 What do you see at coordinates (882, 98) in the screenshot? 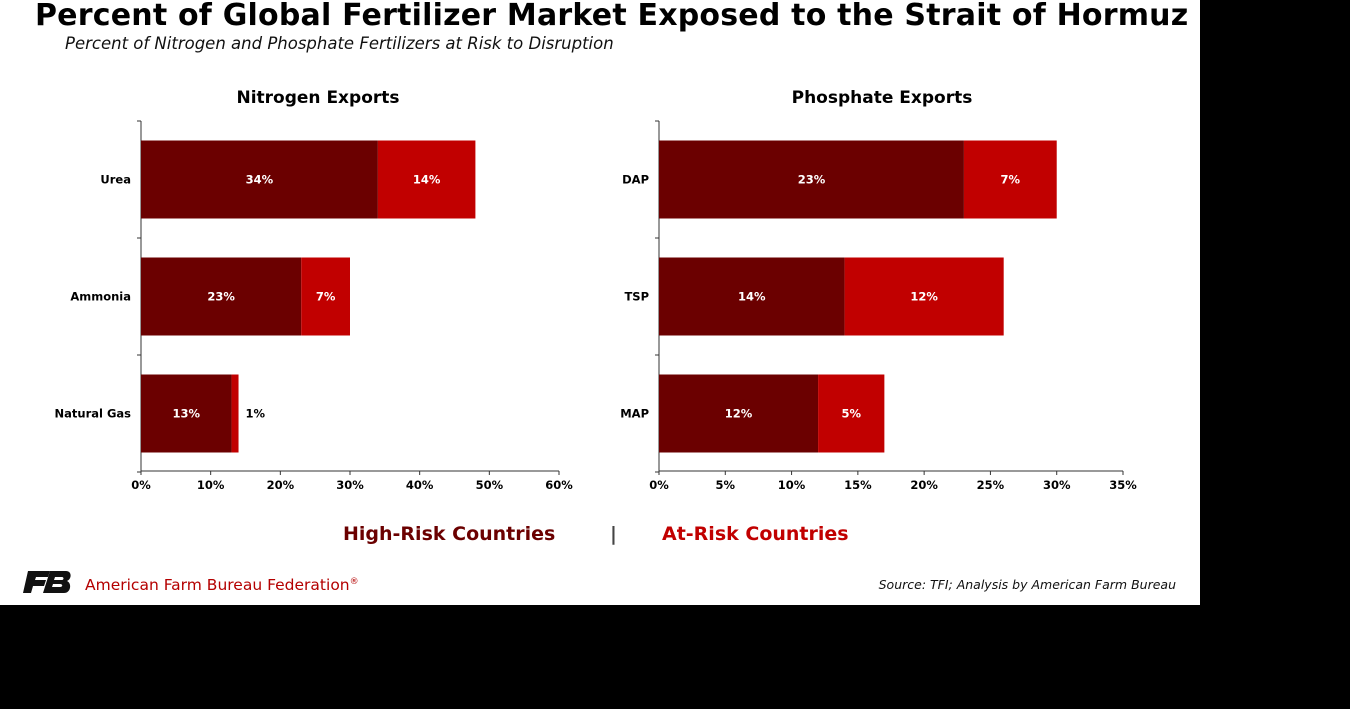
I see `phosphate-chart-title: Phosphate Exports` at bounding box center [882, 98].